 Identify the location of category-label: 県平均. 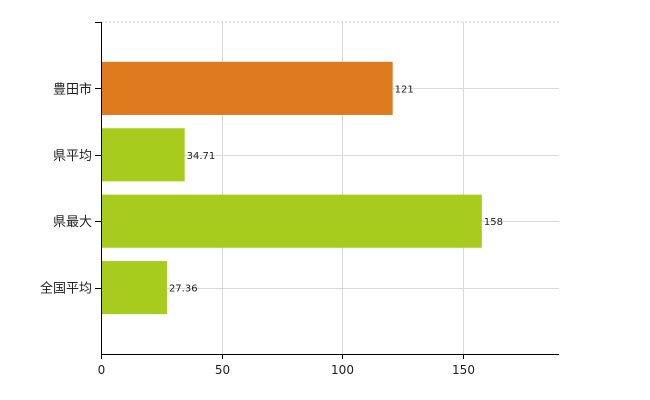
(72, 156).